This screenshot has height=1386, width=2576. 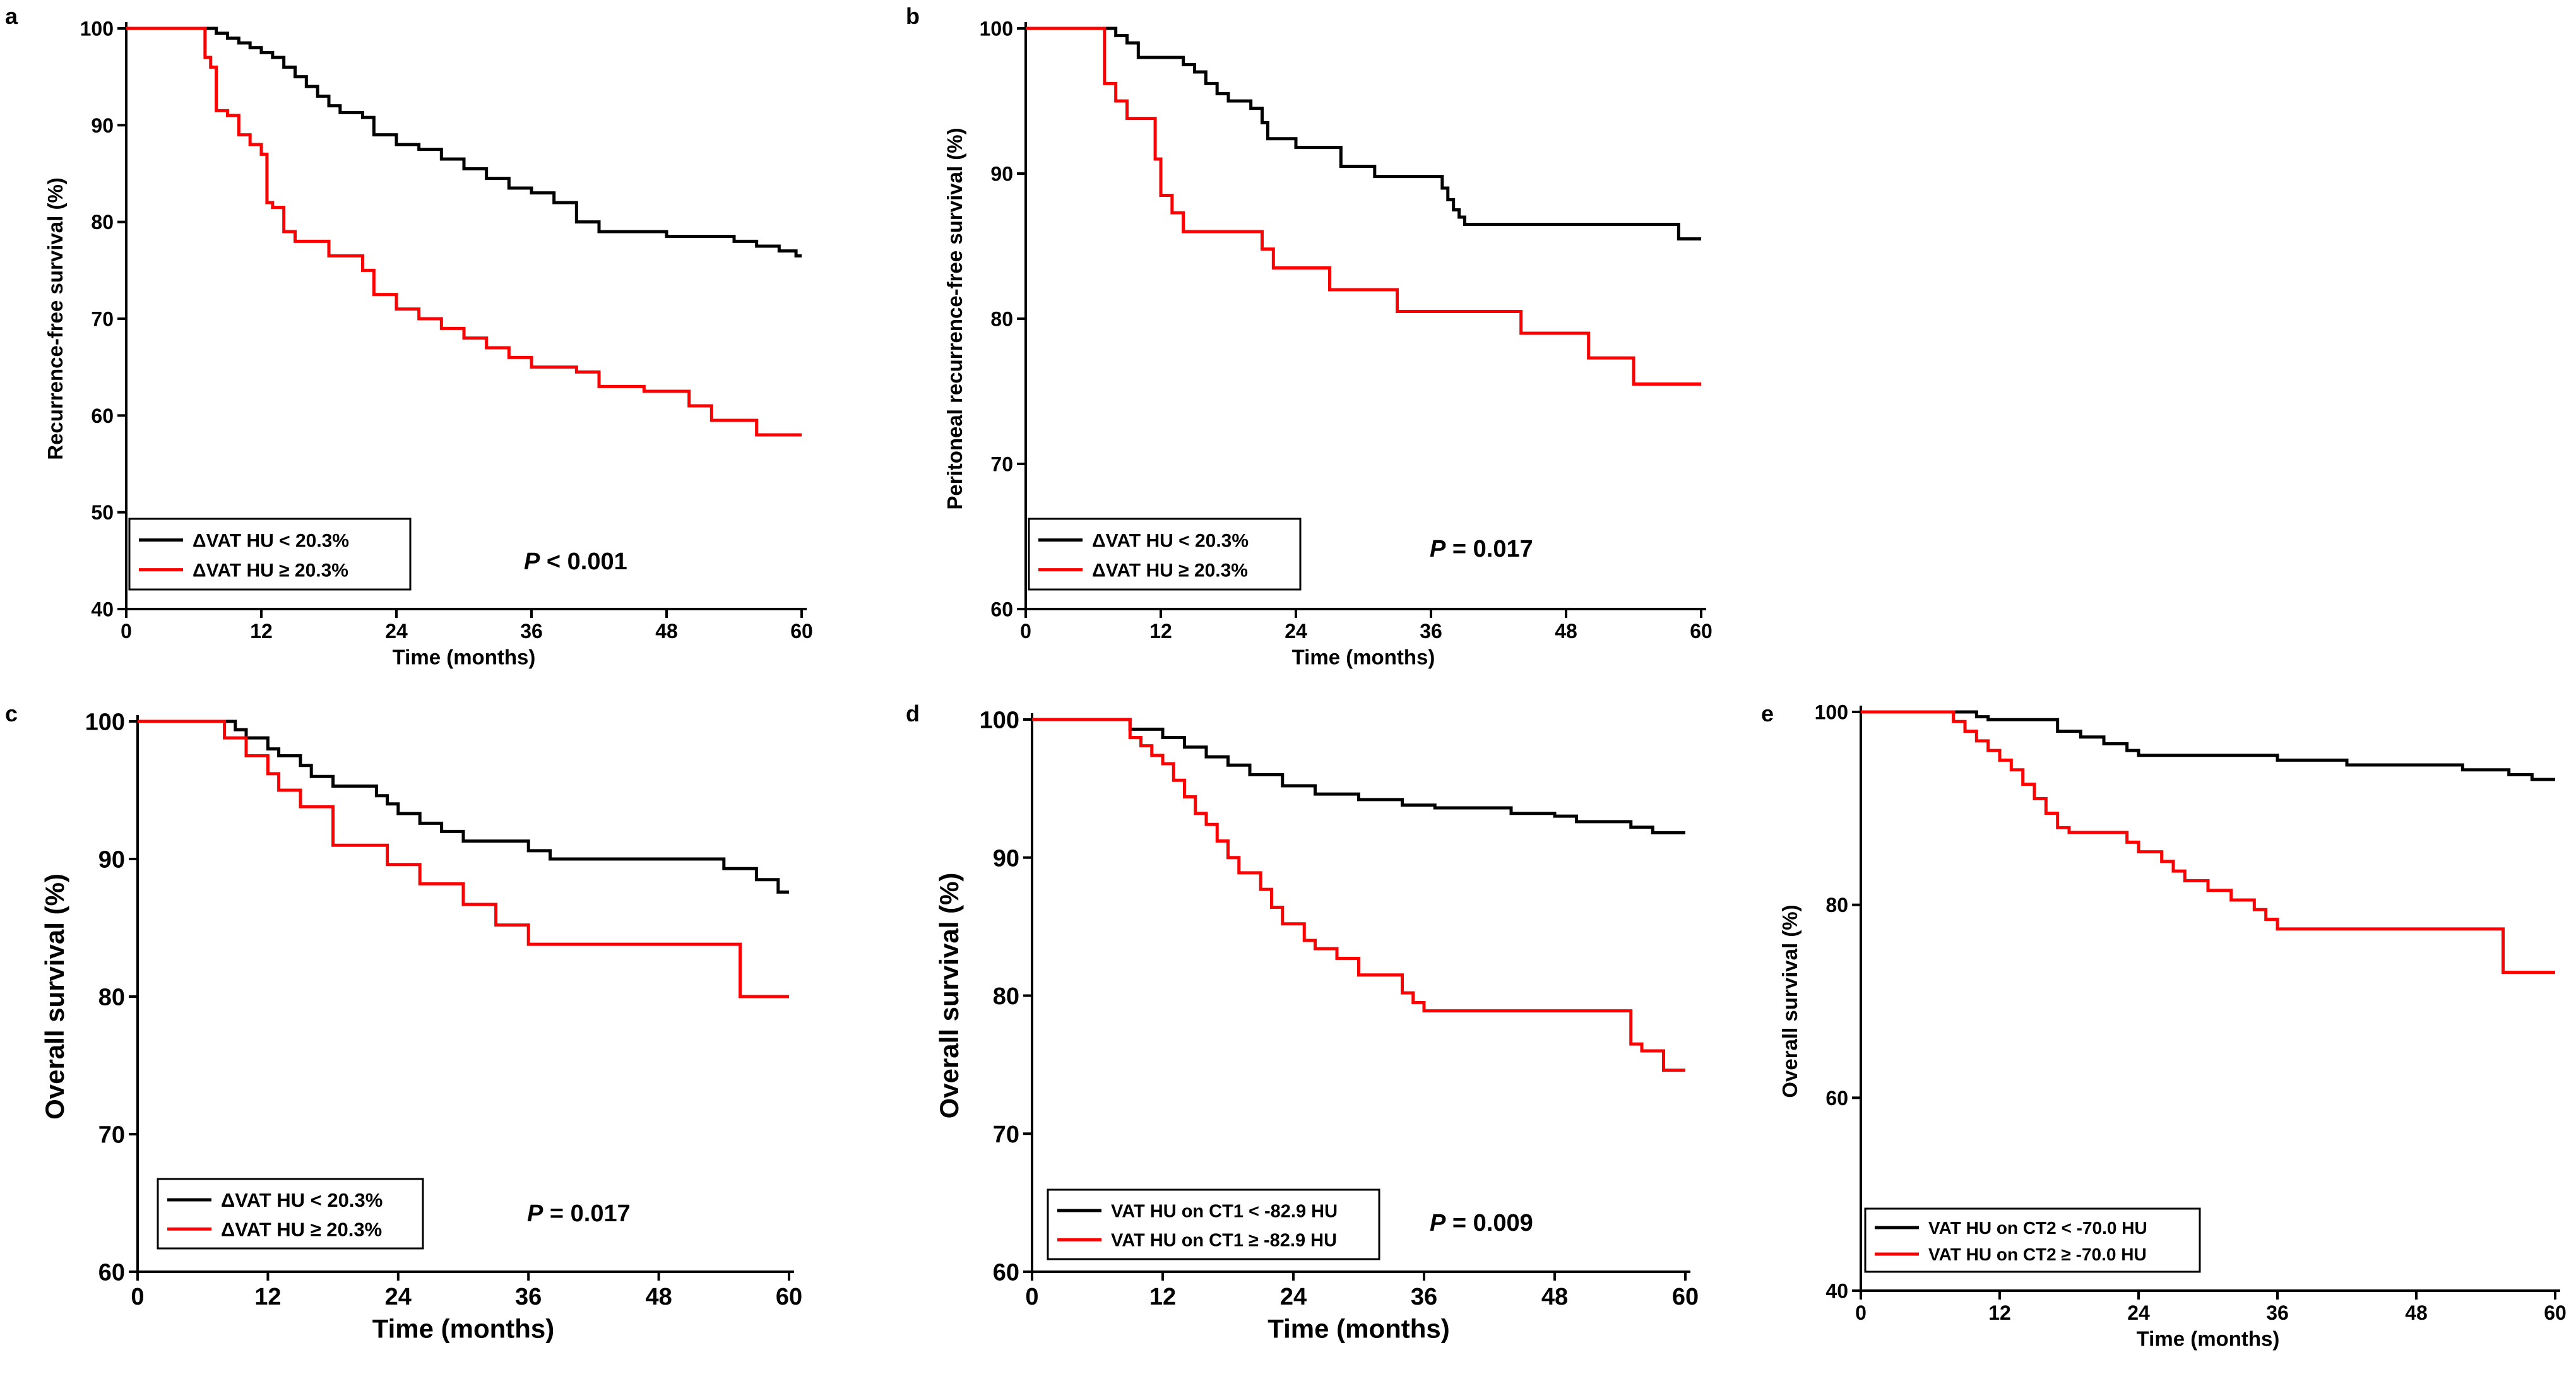 What do you see at coordinates (1837, 1099) in the screenshot?
I see `panel-e-y-tick-label-60: 60` at bounding box center [1837, 1099].